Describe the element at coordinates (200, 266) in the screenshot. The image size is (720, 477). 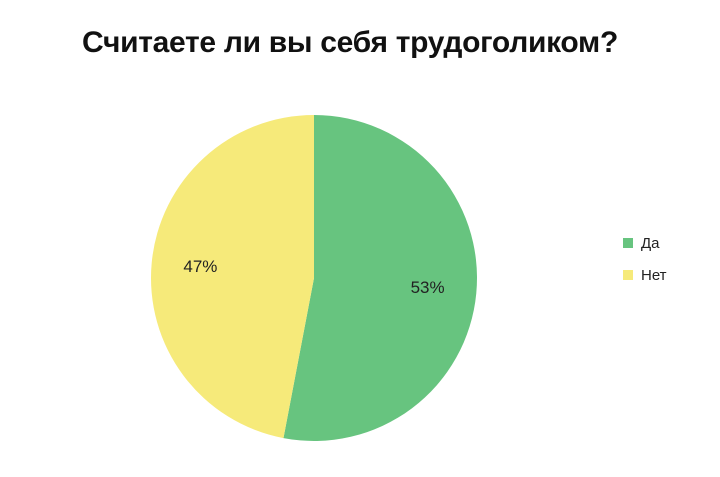
I see `pie-label-net: 47%` at that location.